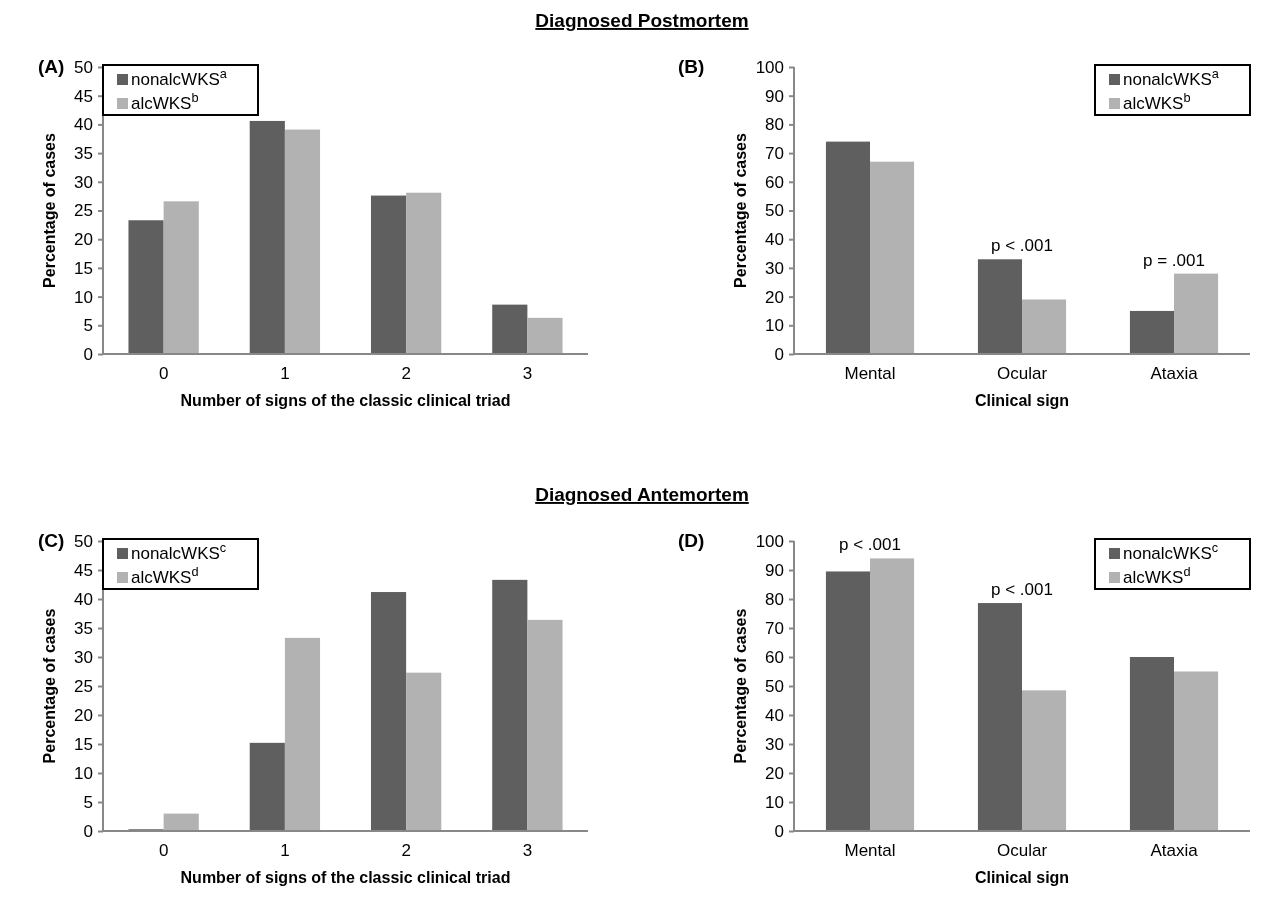  Describe the element at coordinates (642, 20) in the screenshot. I see `text: Diagnosed Postmortem` at that location.